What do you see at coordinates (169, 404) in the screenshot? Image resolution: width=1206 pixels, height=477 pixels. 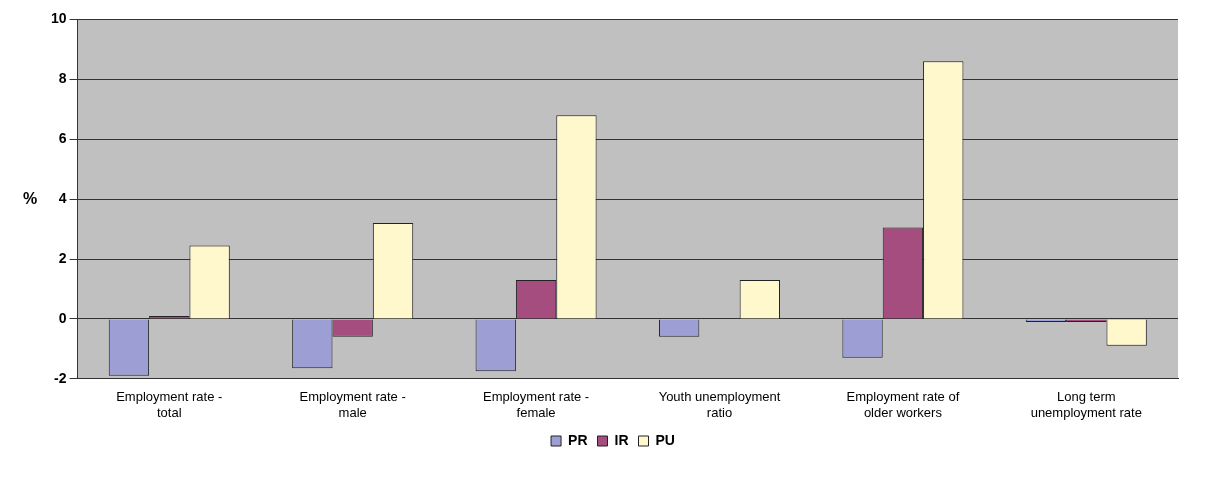 I see `x-tick-label: Employment rate - total` at bounding box center [169, 404].